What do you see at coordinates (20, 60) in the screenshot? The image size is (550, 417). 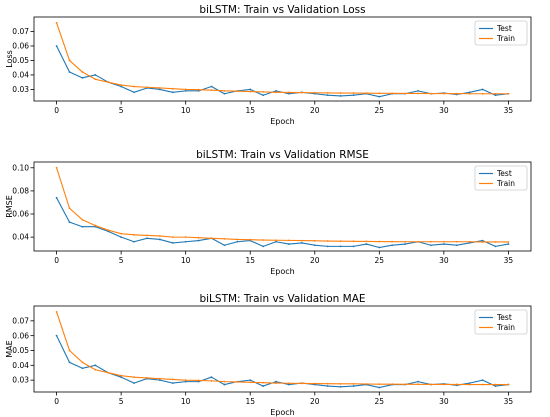 I see `y-tick-label: 0.05` at bounding box center [20, 60].